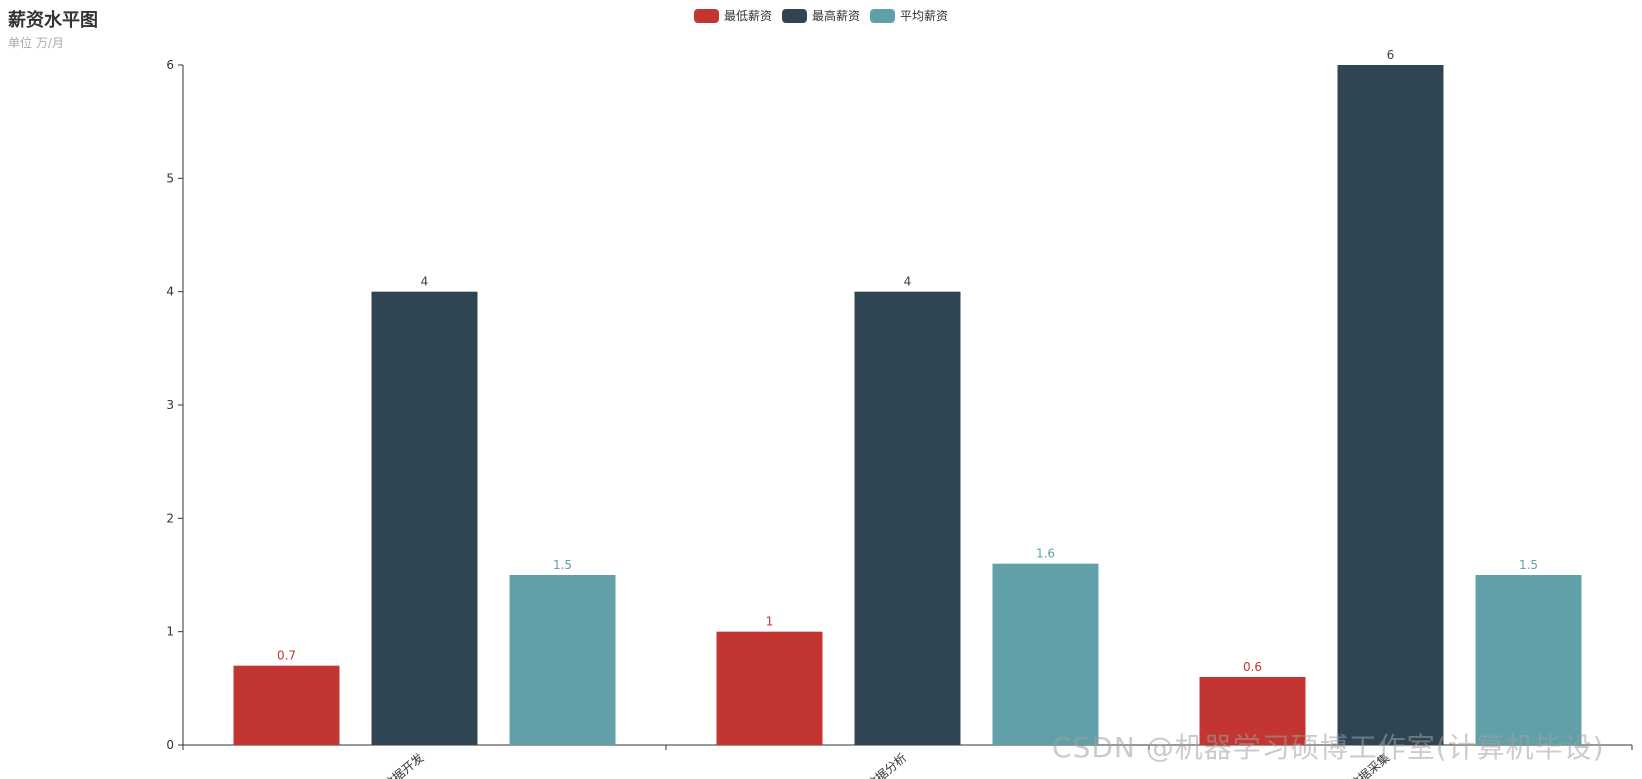 The height and width of the screenshot is (779, 1642). I want to click on x-tick-label-1: 数据分析, so click(886, 764).